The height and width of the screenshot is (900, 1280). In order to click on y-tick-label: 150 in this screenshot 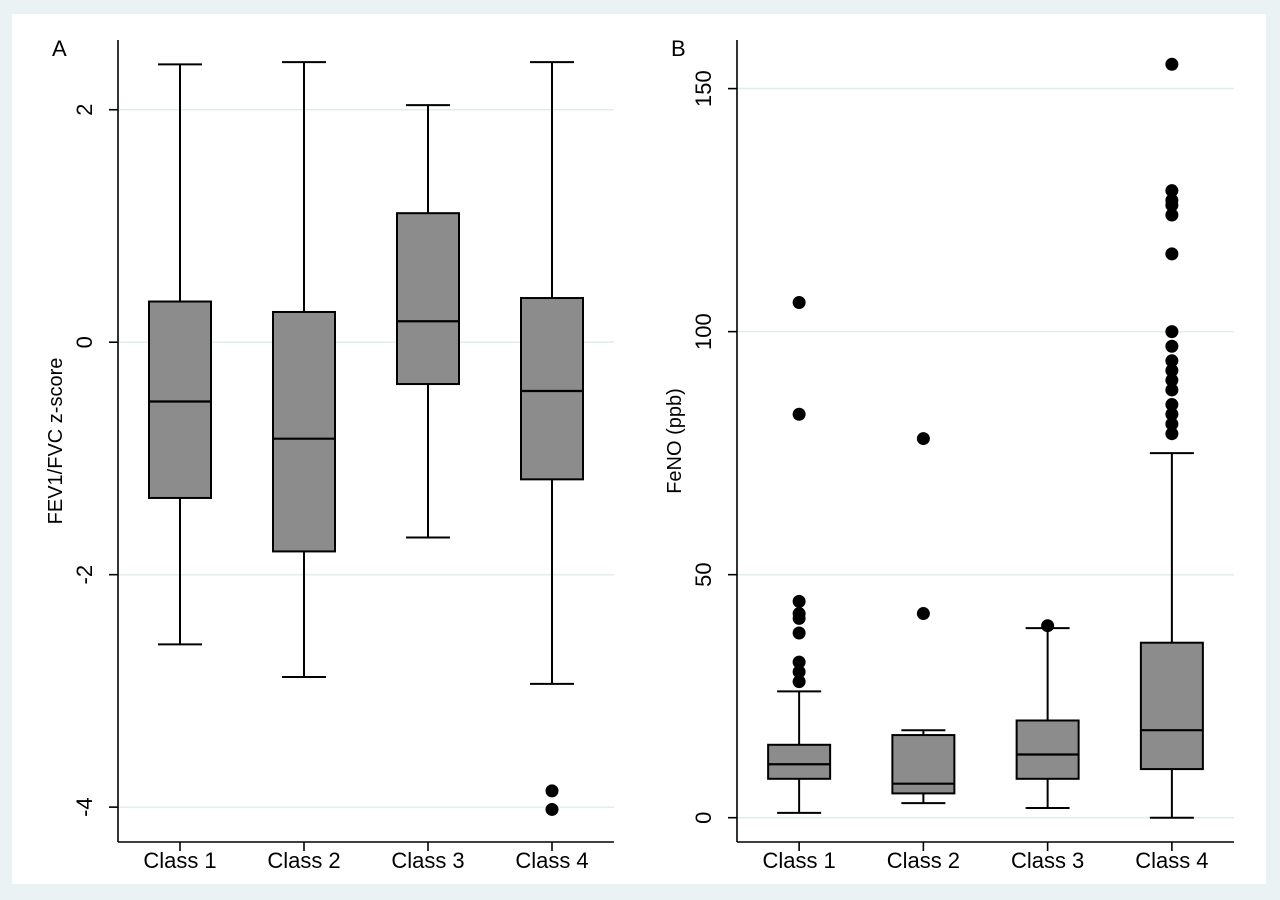, I will do `click(703, 88)`.